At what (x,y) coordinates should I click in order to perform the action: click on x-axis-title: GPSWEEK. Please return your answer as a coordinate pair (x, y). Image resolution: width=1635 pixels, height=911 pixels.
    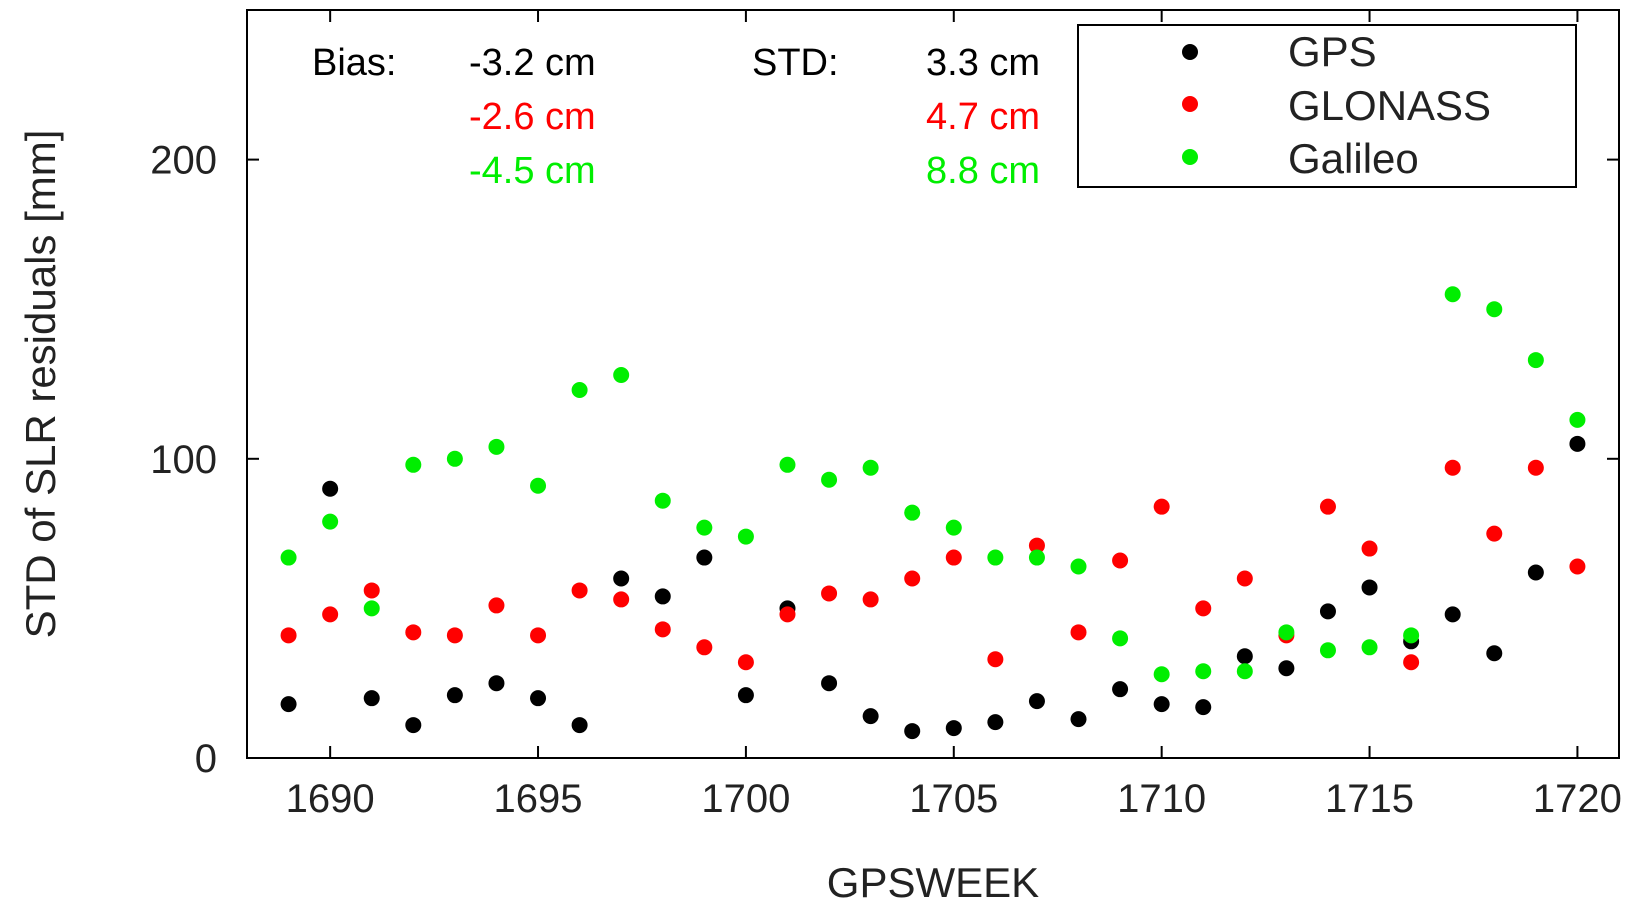
    Looking at the image, I should click on (933, 882).